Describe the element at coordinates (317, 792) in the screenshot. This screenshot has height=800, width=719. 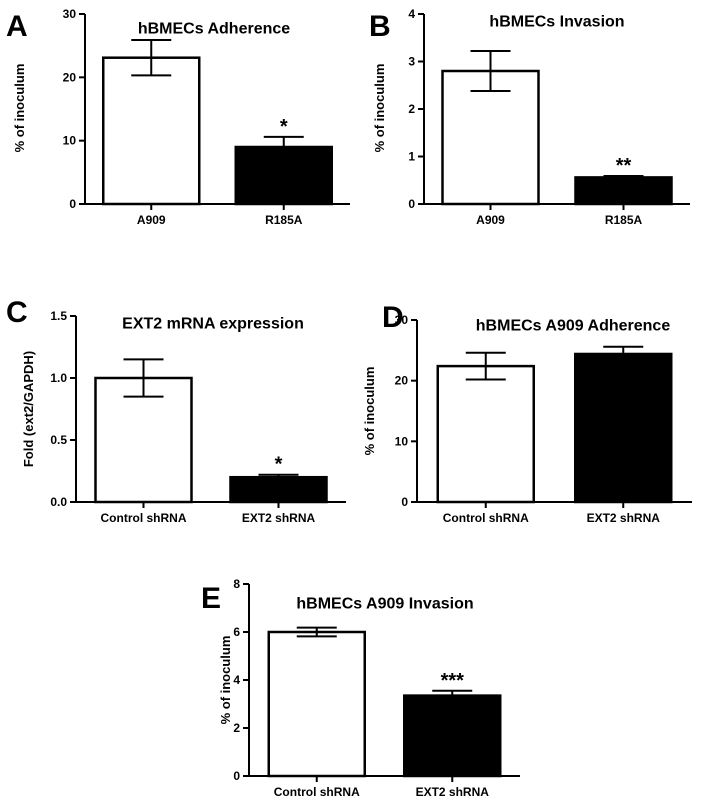
I see `category-label-e-control-shrna: Control shRNA` at that location.